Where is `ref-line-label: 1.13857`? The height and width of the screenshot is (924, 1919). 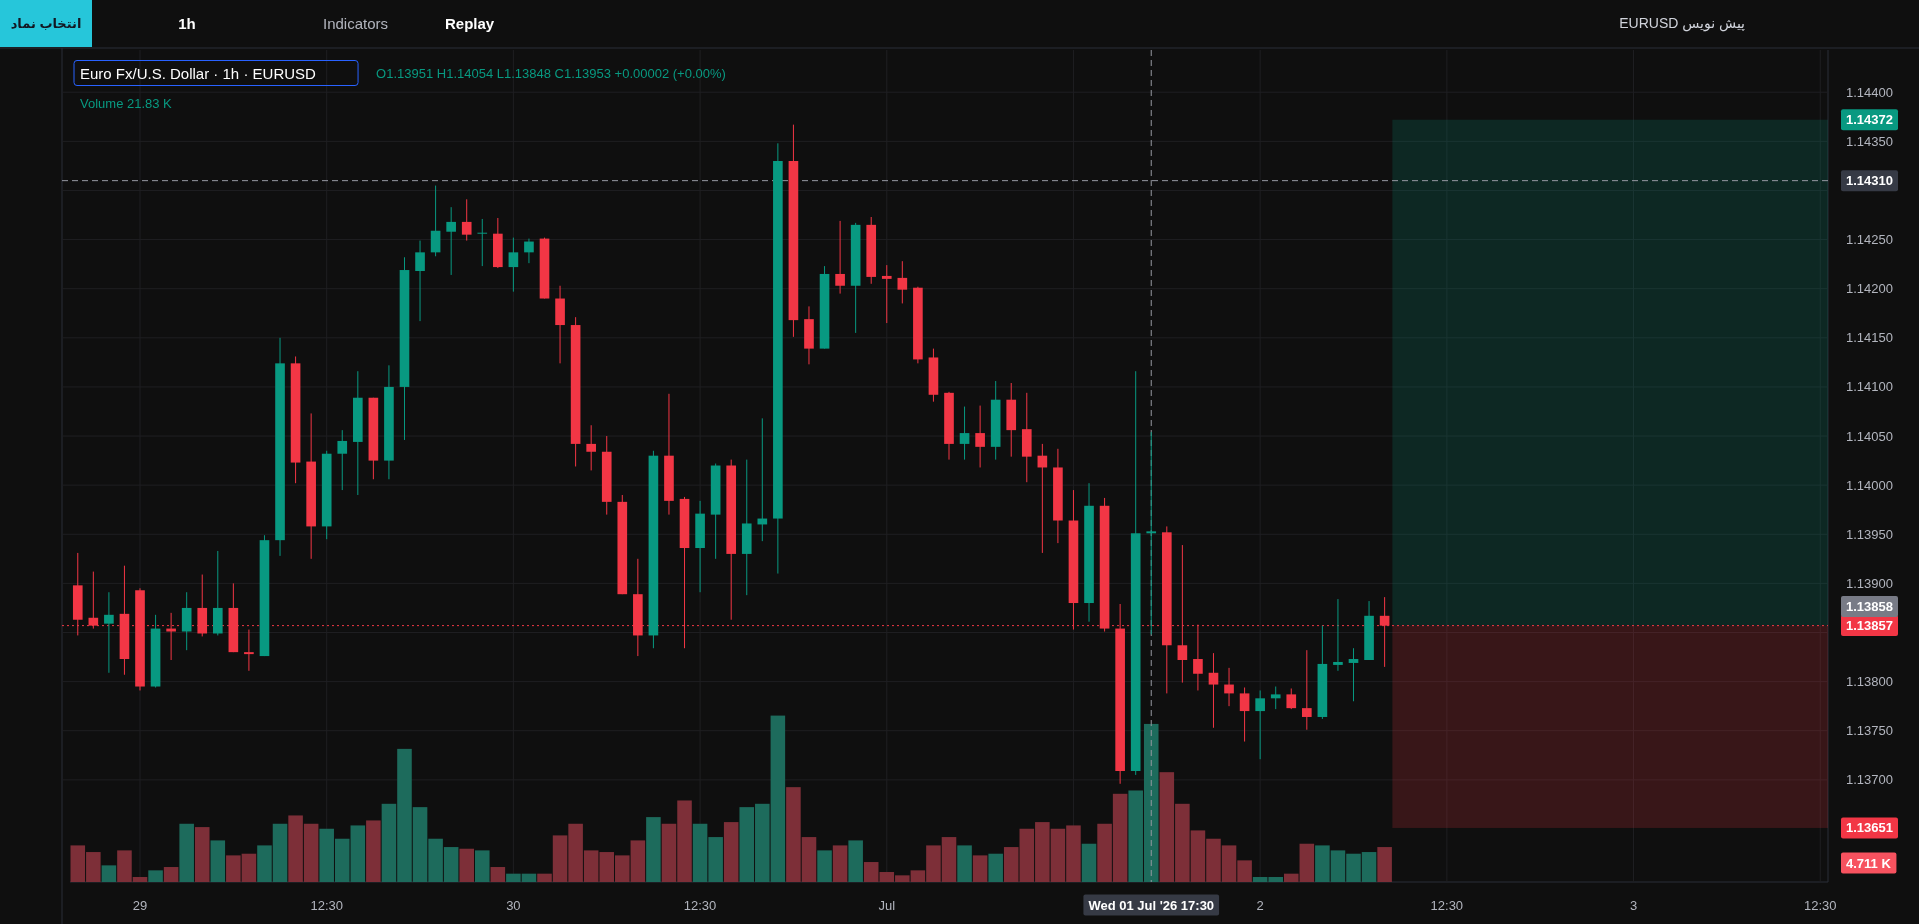
ref-line-label: 1.13857 is located at coordinates (1869, 626).